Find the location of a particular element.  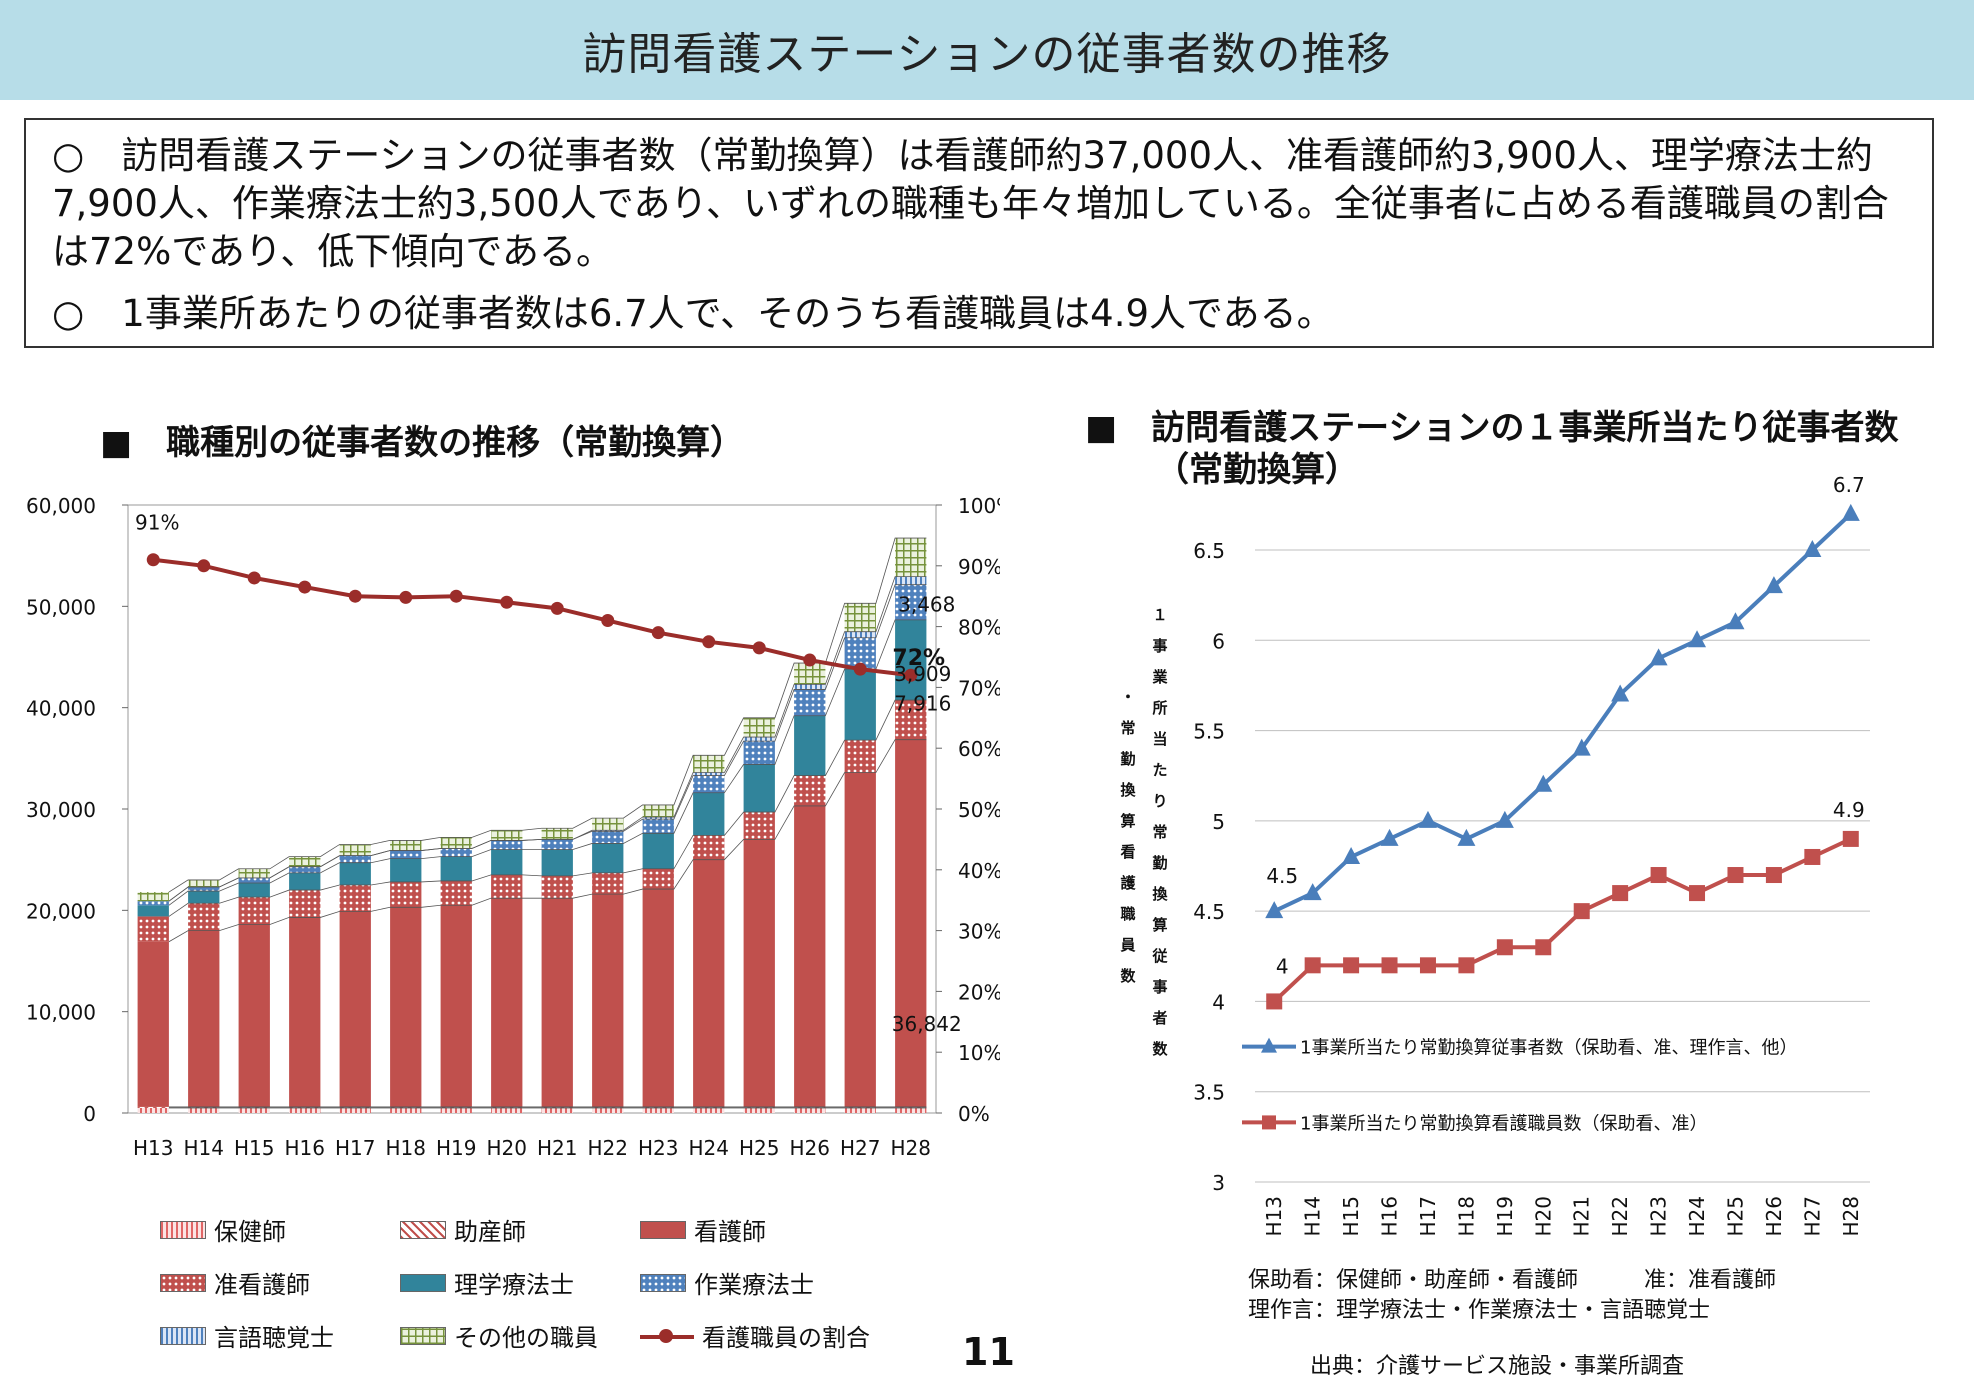

y-tick-label: 10,000 is located at coordinates (61, 1013).